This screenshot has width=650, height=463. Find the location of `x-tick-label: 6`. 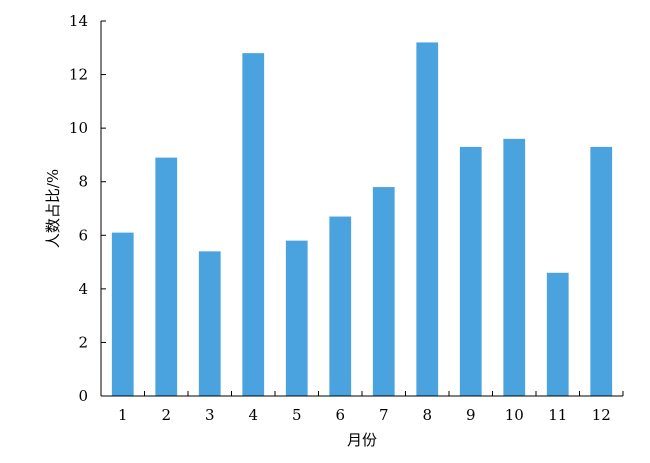

x-tick-label: 6 is located at coordinates (340, 415).